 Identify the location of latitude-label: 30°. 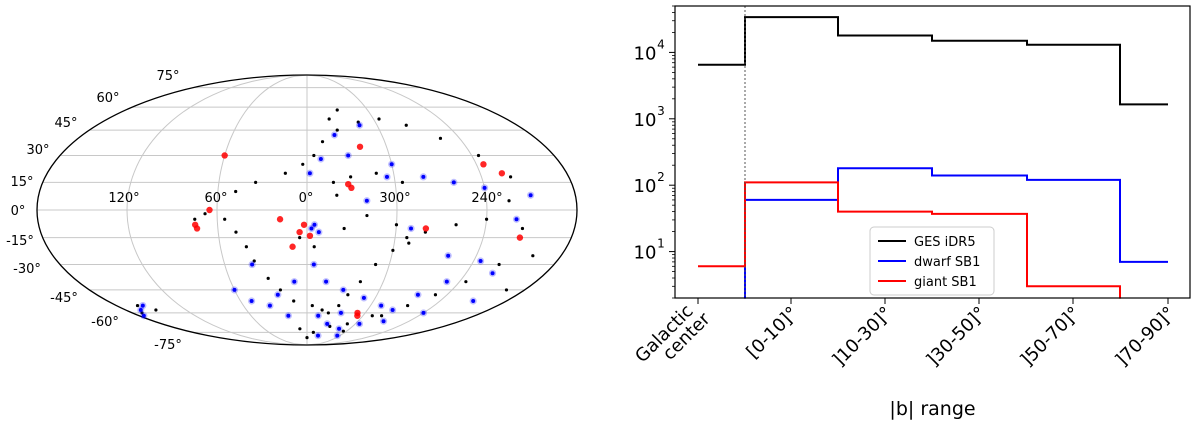
(37, 150).